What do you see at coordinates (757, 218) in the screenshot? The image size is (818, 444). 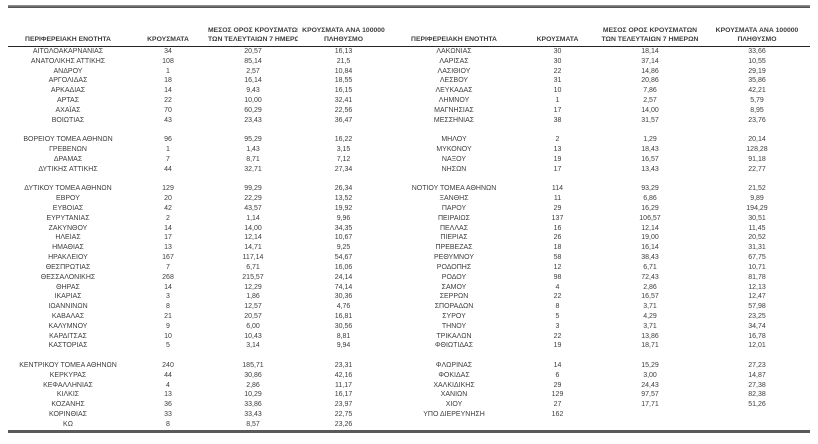 I see `per100k-cell: 30,51` at bounding box center [757, 218].